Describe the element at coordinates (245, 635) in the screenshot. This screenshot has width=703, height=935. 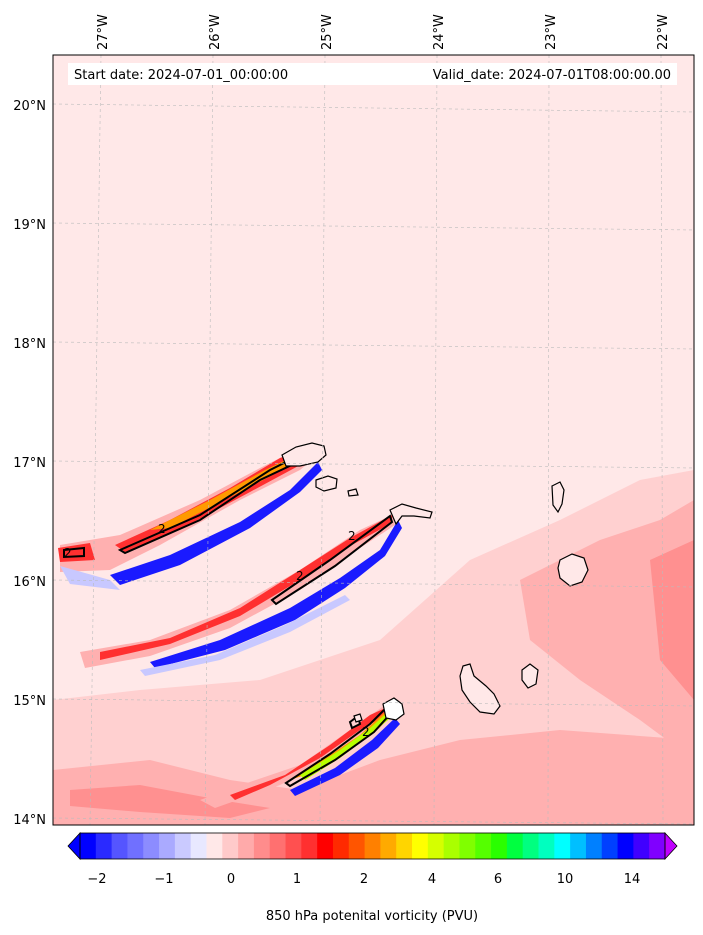
I see `streak-middle-lightblue` at that location.